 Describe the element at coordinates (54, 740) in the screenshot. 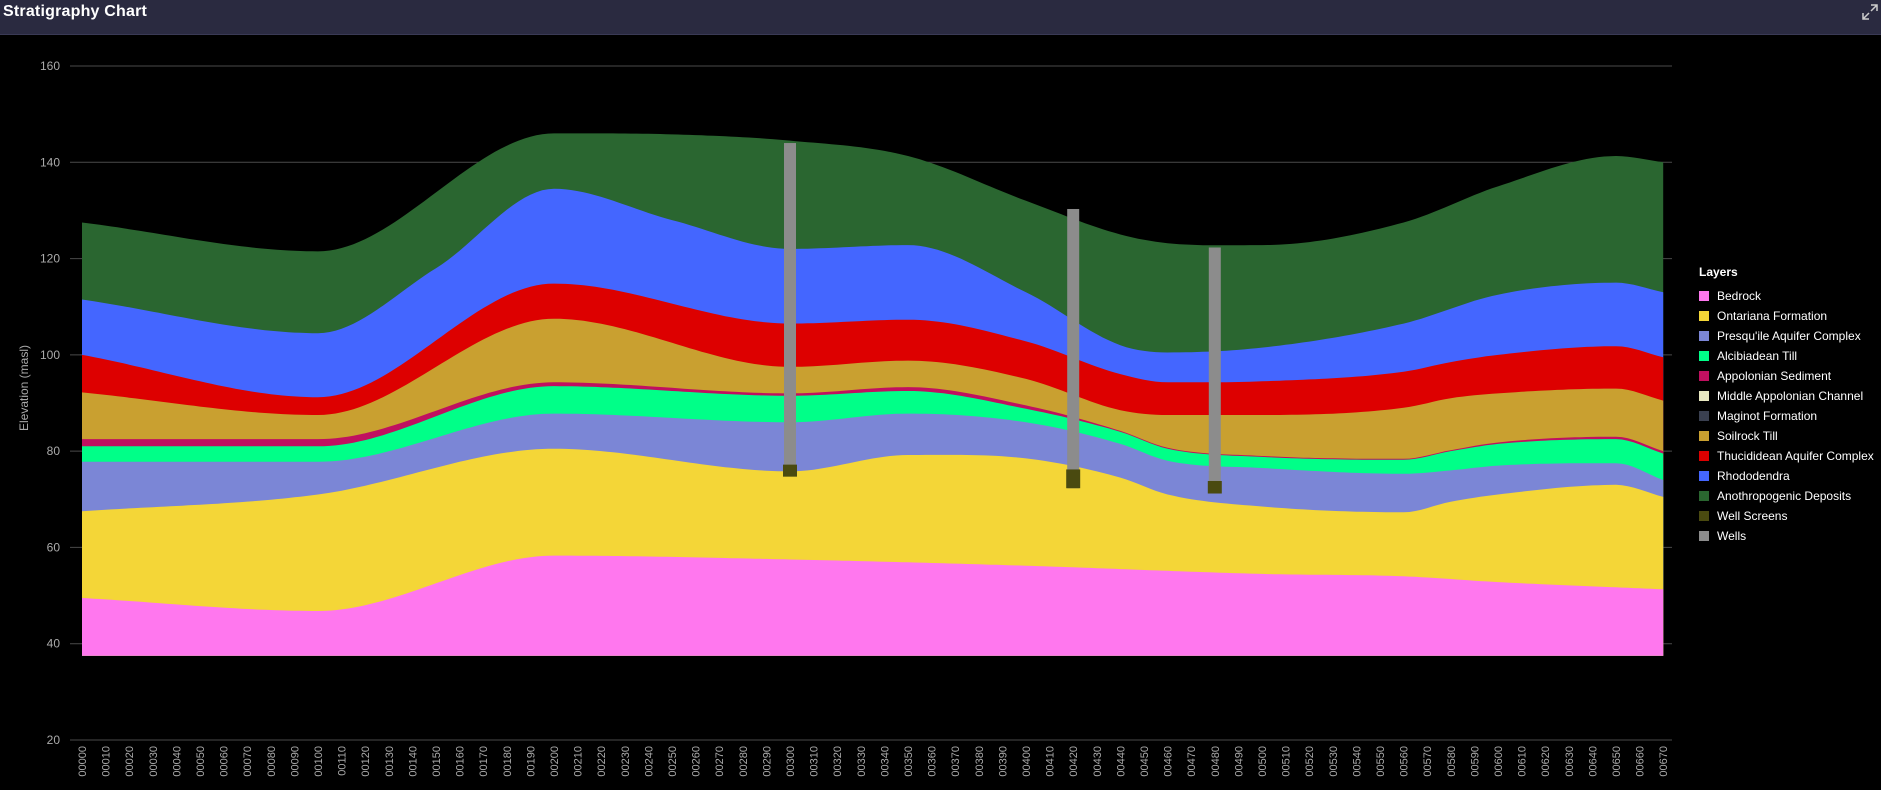

I see `y-tick-label: 20` at that location.